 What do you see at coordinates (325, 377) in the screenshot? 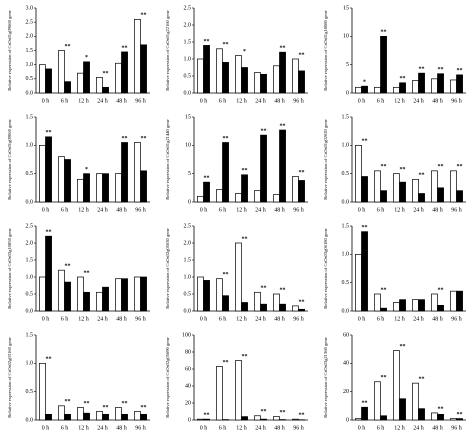
I see `y-axis-label: Relative expression of CsOs03g21360 gene` at bounding box center [325, 377].